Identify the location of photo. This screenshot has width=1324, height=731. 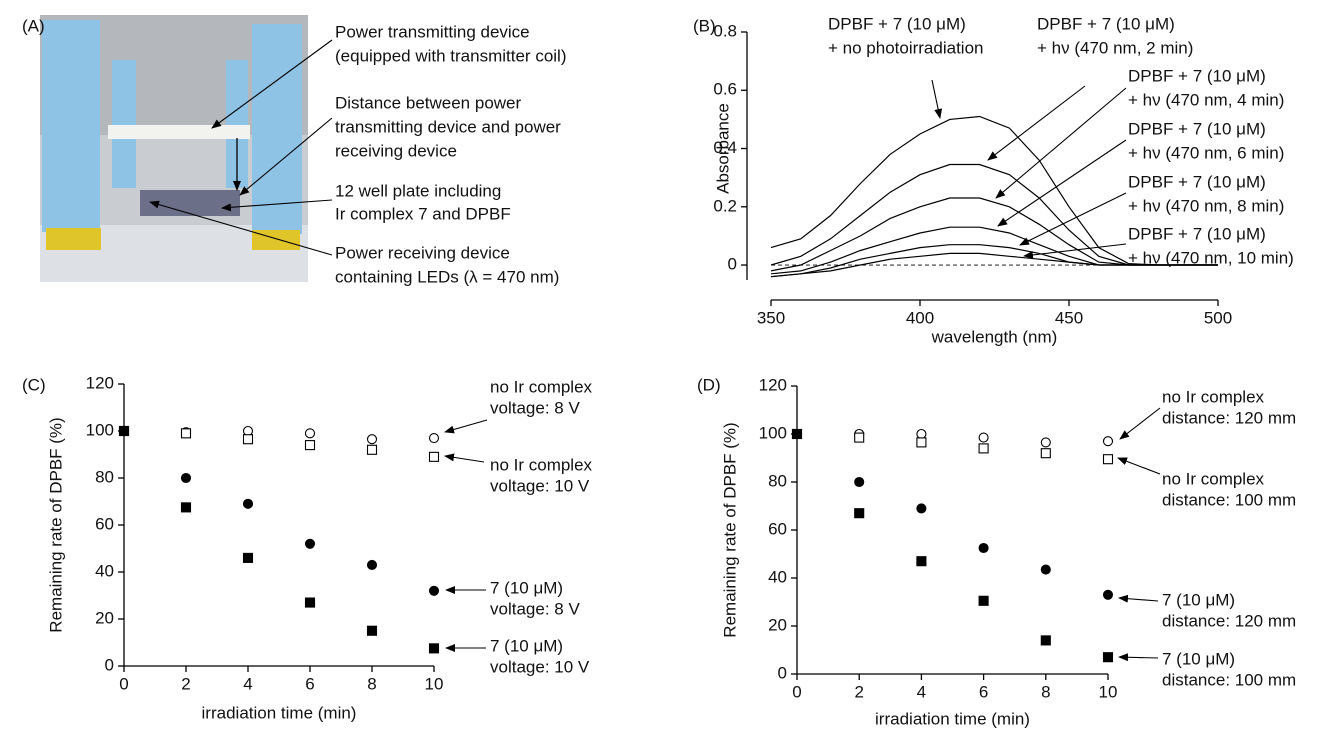
(174, 148).